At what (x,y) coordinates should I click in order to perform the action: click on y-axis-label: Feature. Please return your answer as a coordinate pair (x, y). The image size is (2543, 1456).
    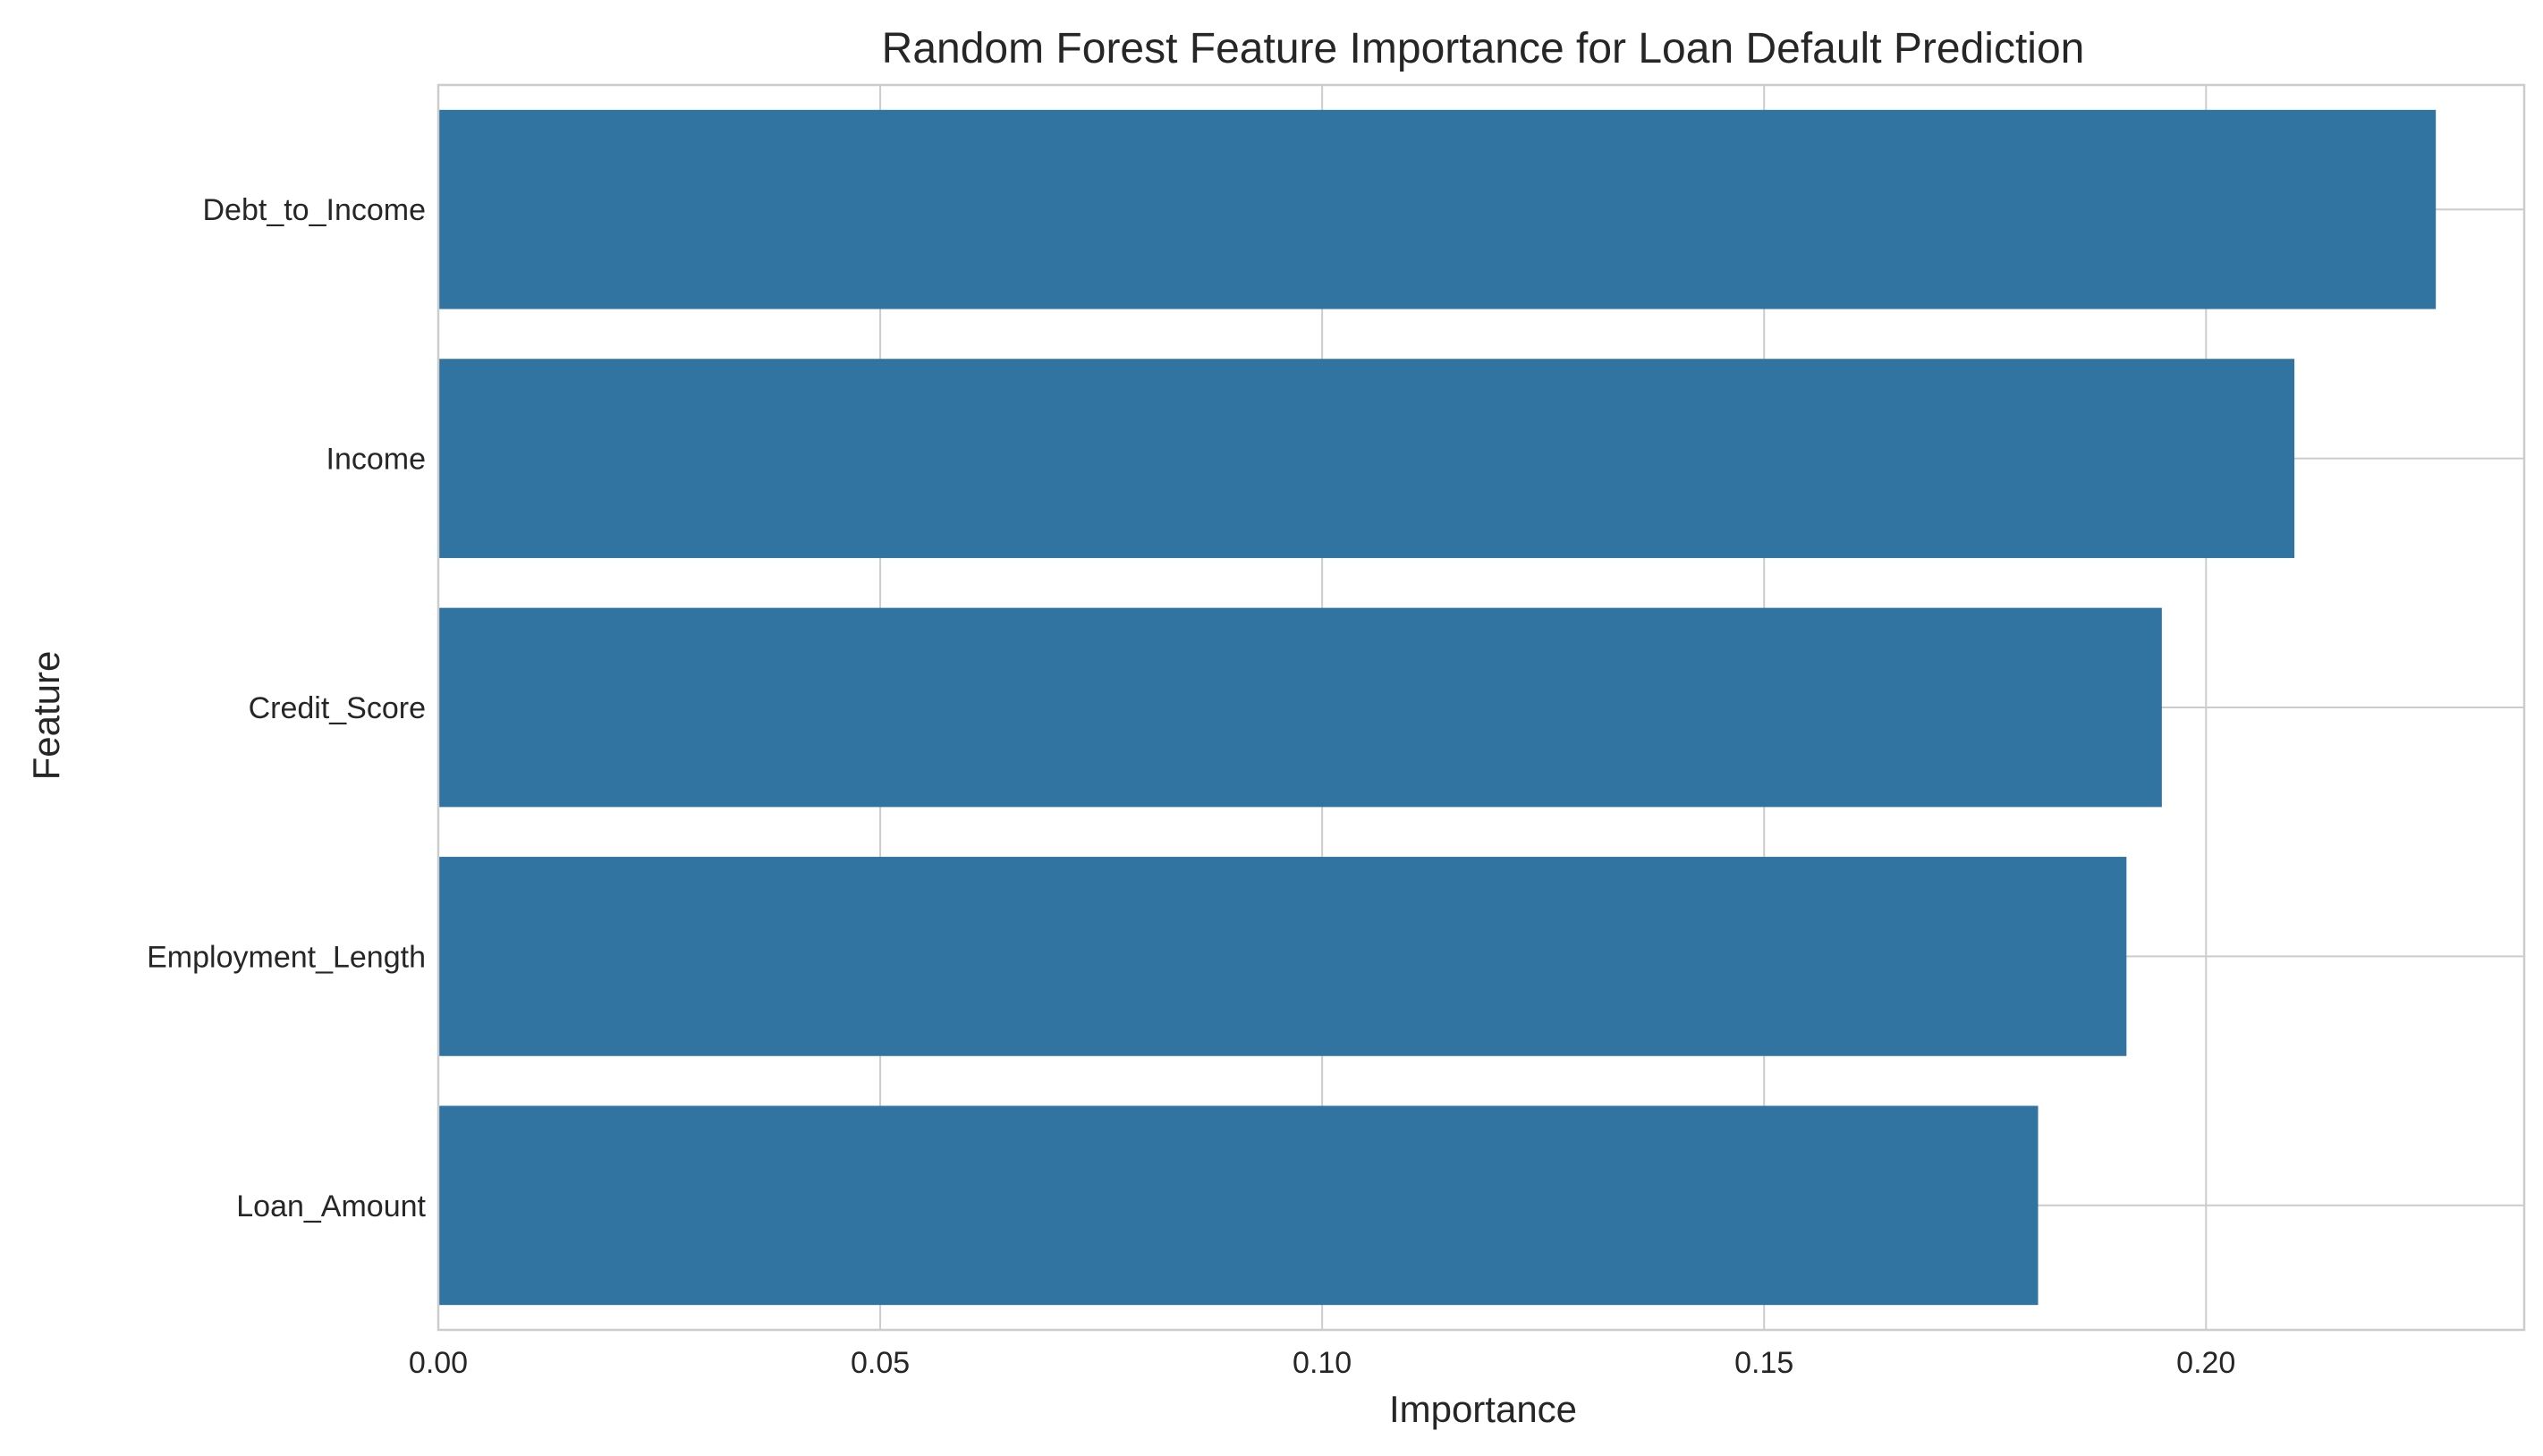
    Looking at the image, I should click on (46, 716).